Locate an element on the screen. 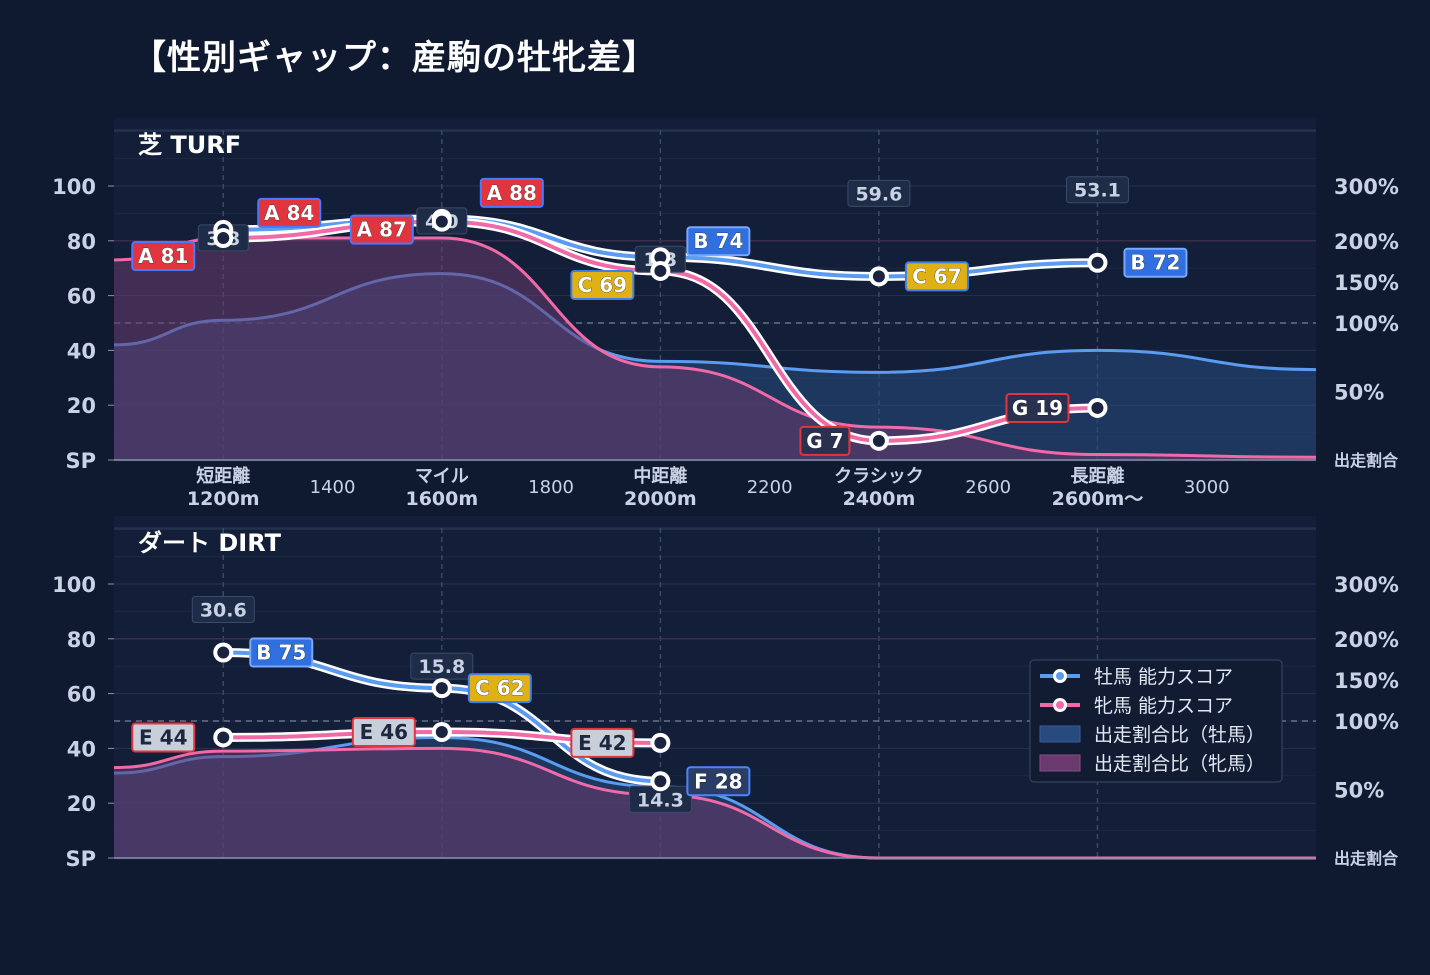 The height and width of the screenshot is (975, 1430). x-minor-tick-label: 1800 is located at coordinates (551, 487).